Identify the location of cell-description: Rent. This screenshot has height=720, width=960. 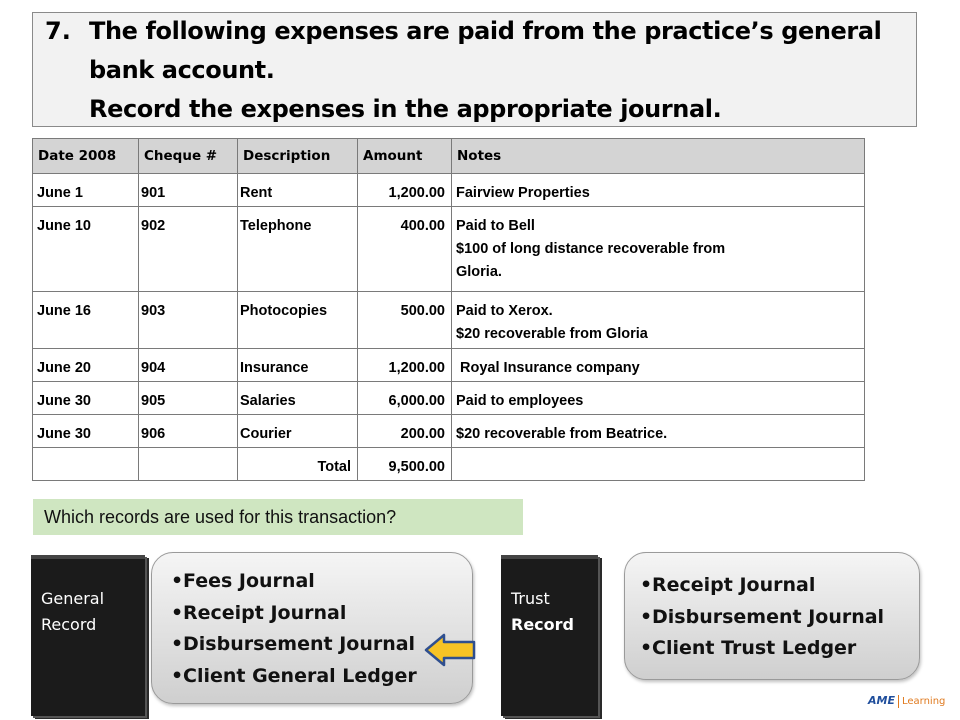
(297, 190).